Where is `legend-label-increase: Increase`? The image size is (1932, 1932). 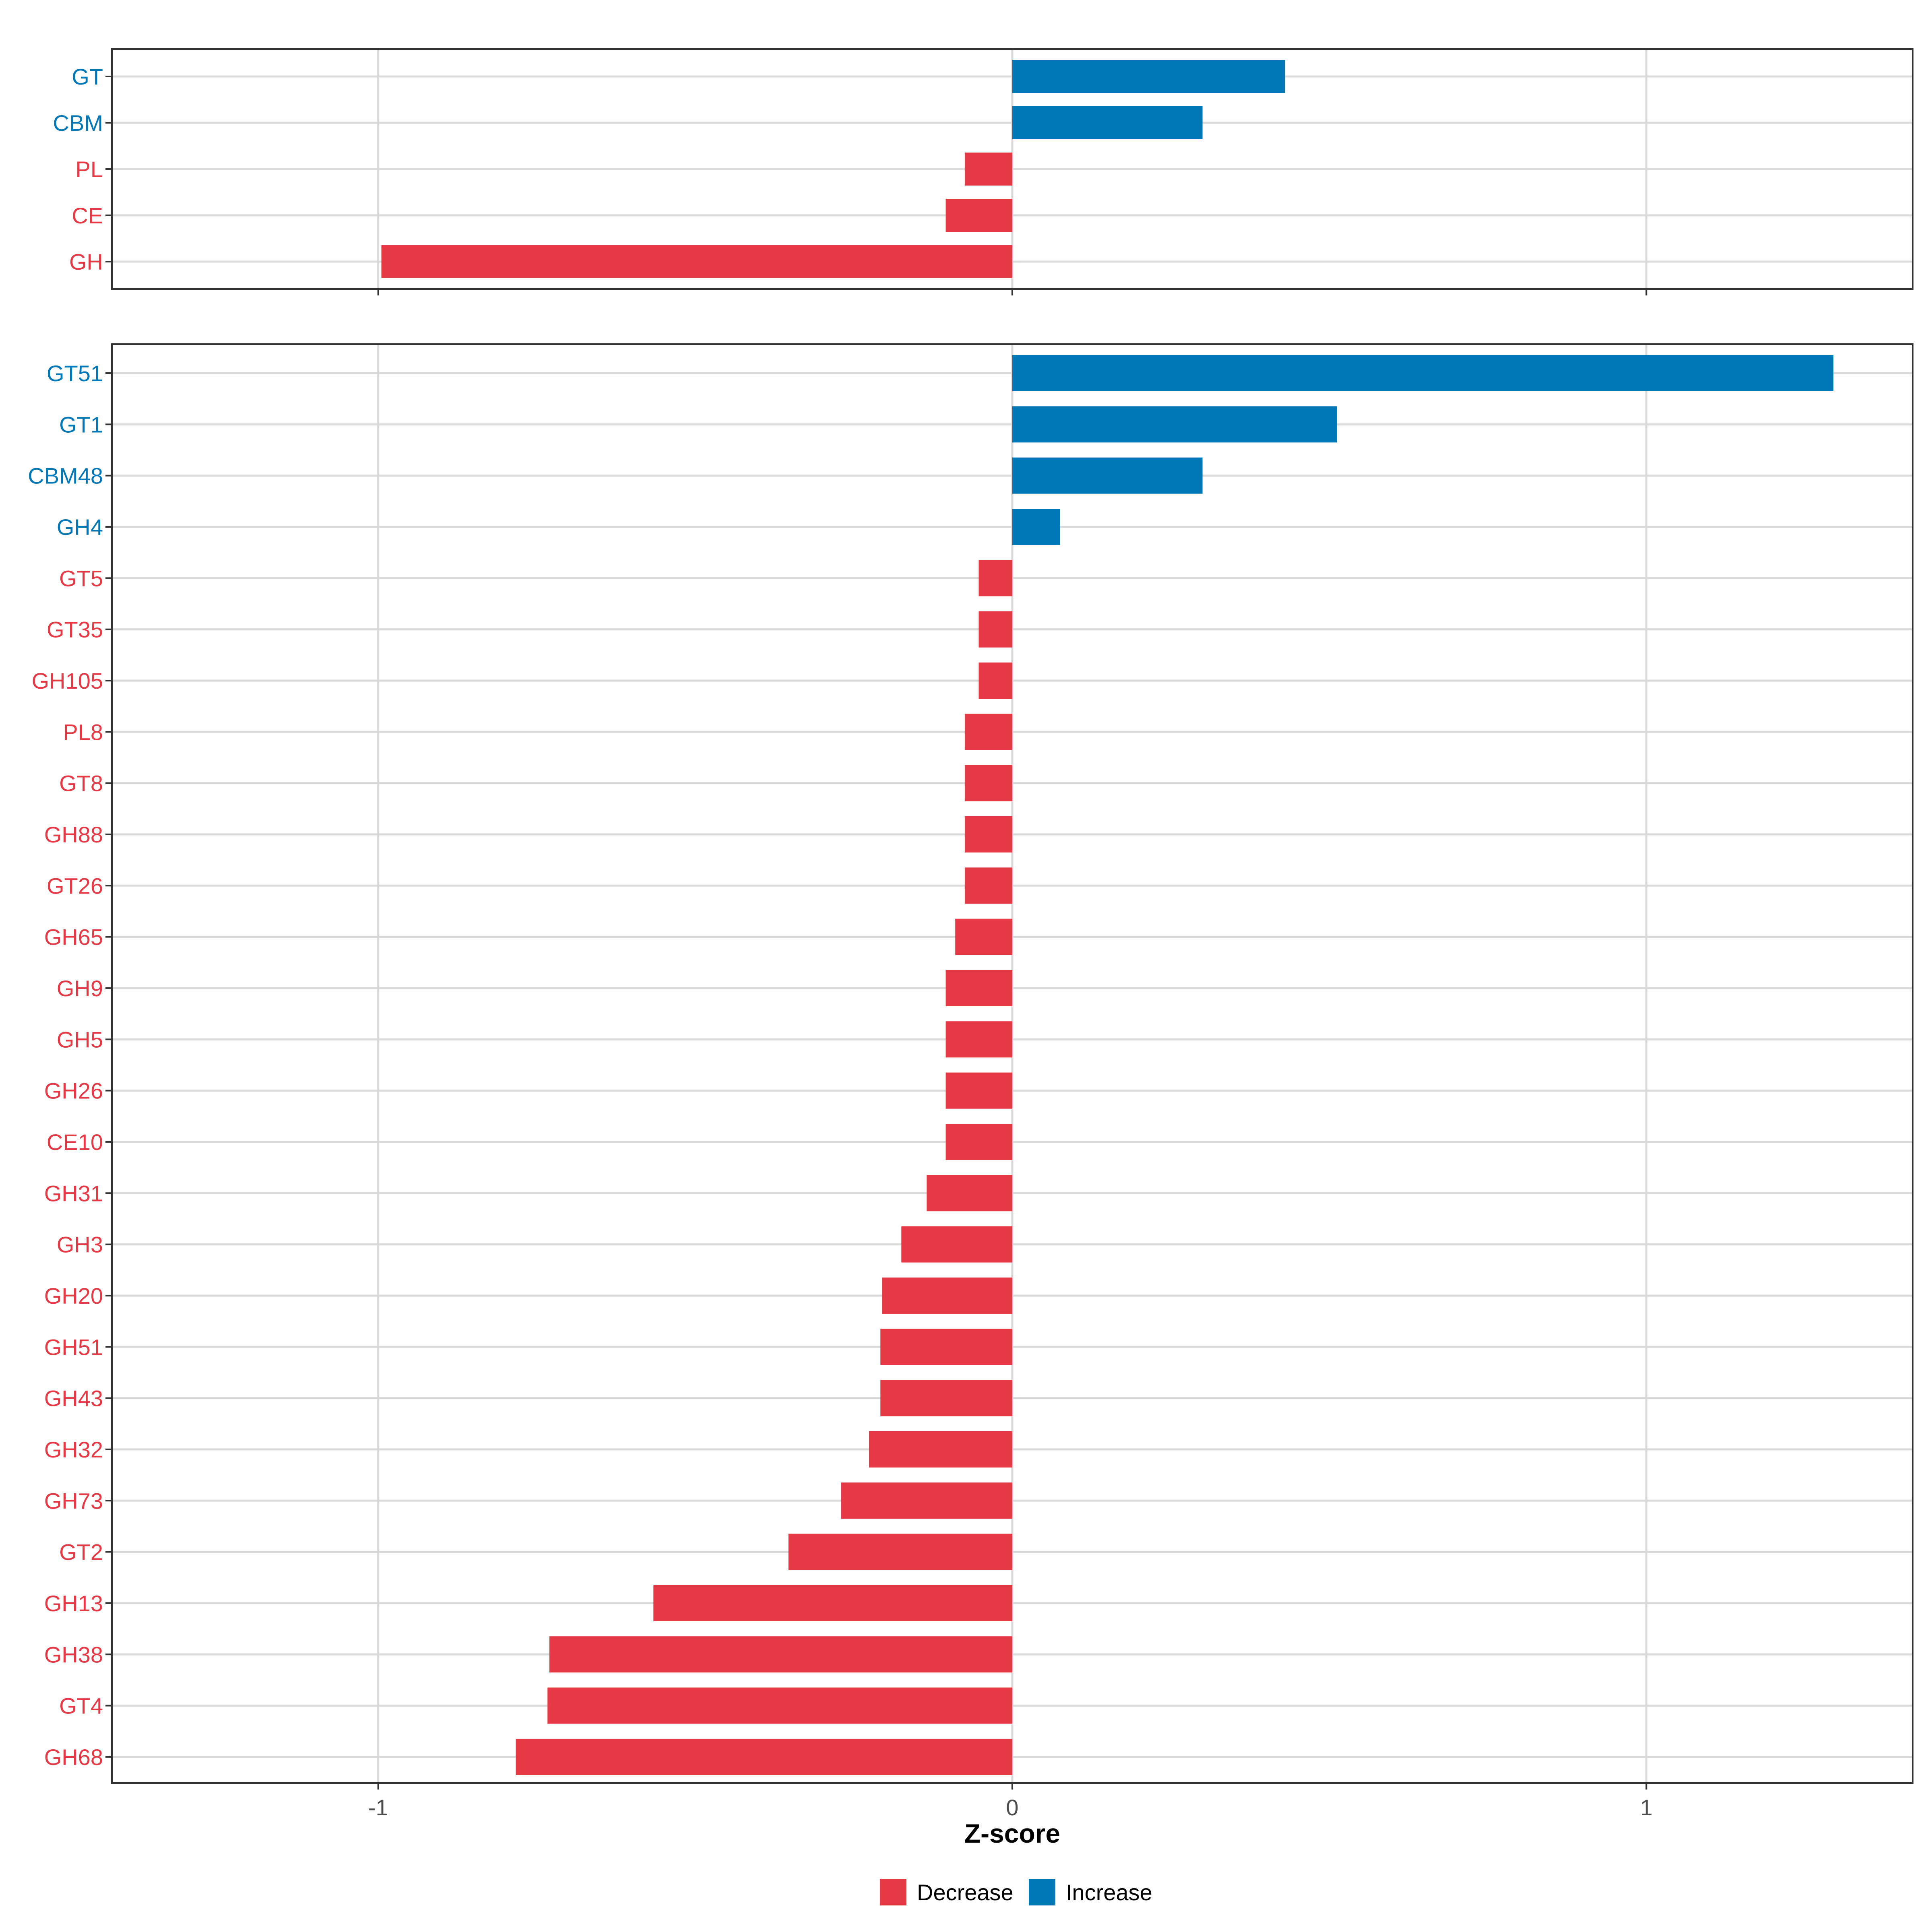 legend-label-increase: Increase is located at coordinates (1109, 1892).